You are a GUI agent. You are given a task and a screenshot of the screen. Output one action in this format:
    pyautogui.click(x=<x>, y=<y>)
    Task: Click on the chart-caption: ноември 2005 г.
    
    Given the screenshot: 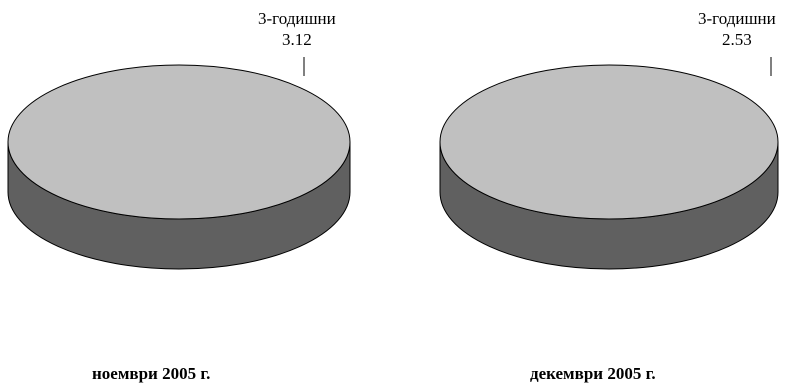 What is the action you would take?
    pyautogui.click(x=151, y=373)
    